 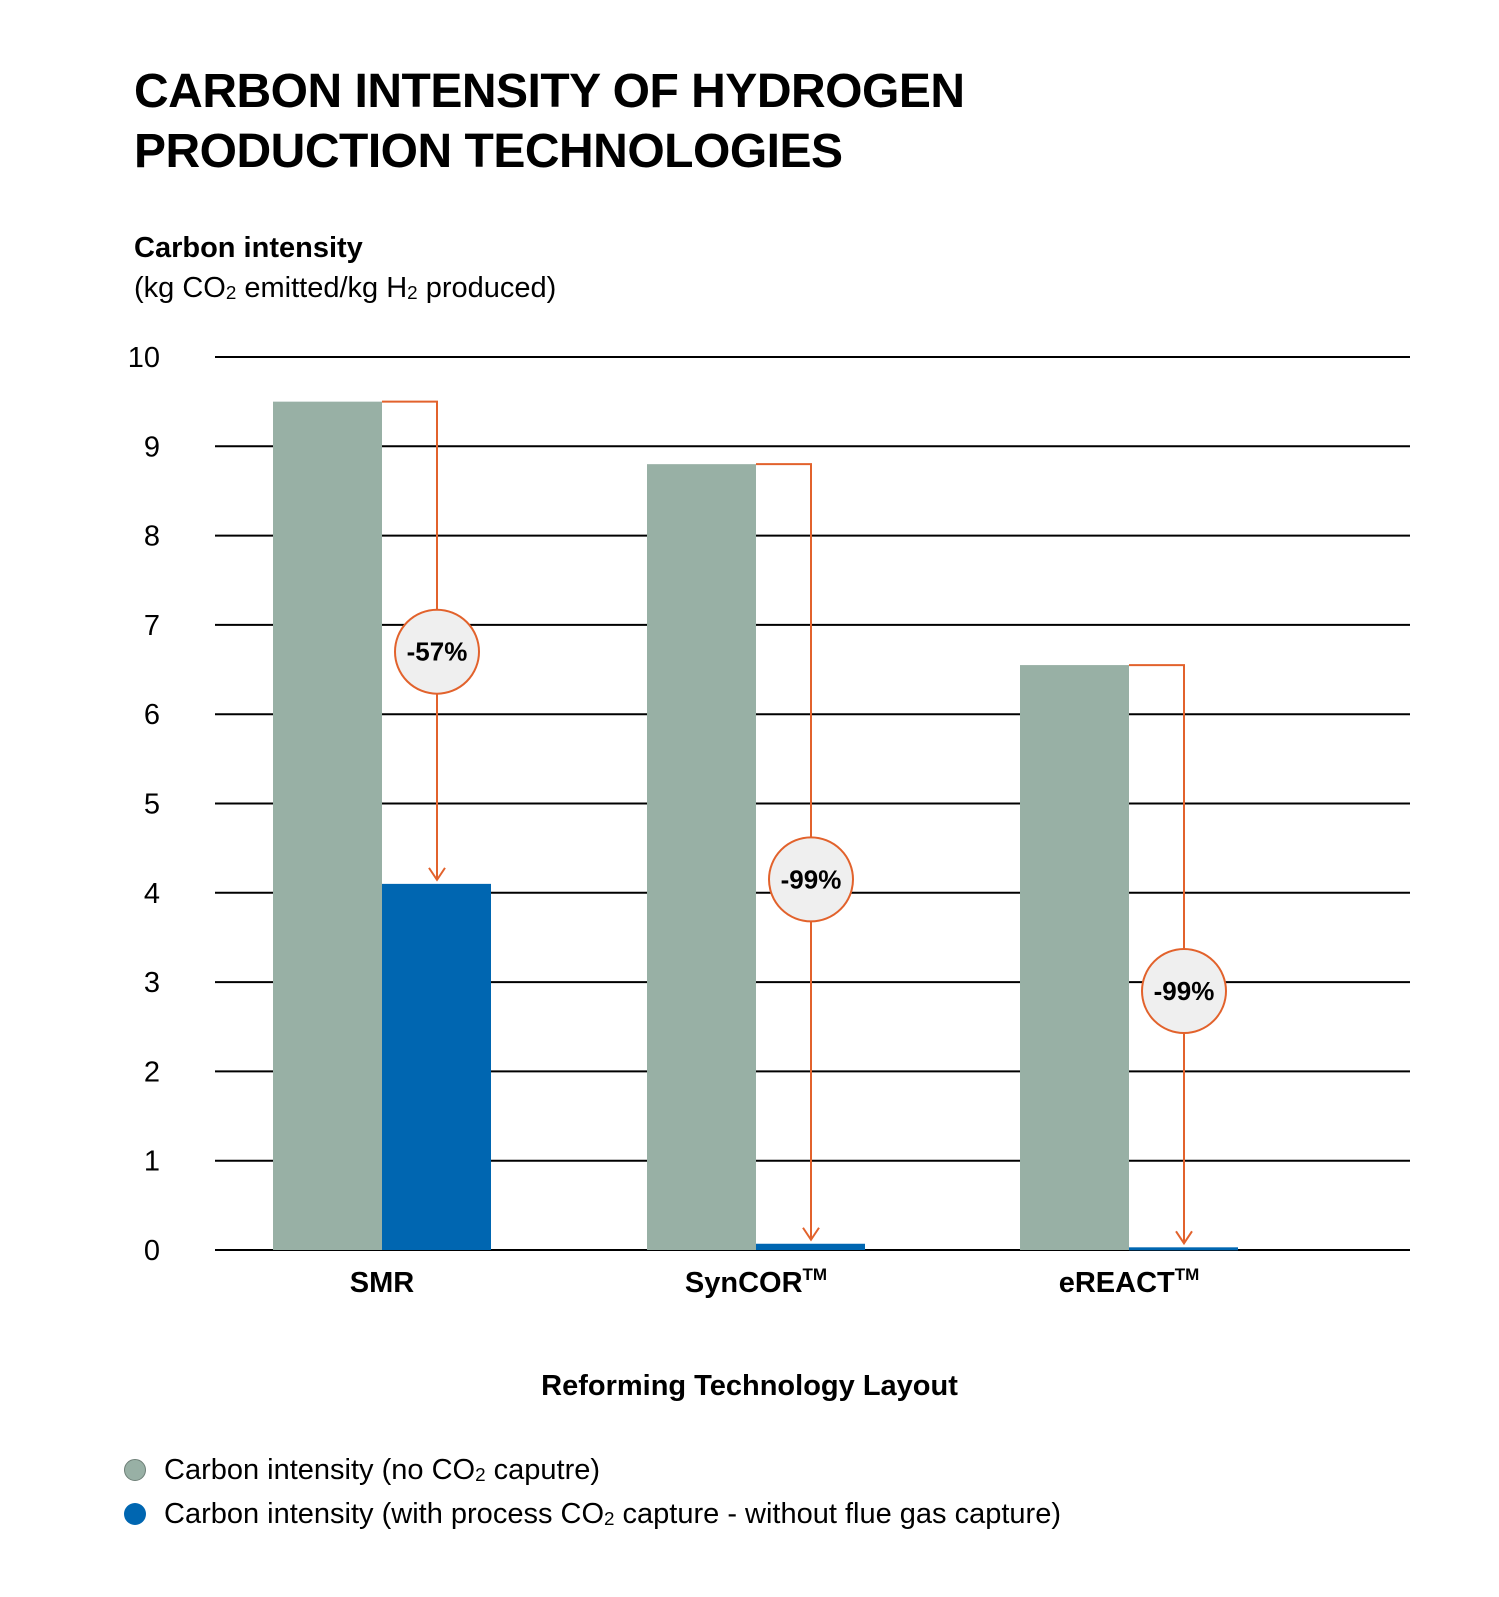 What do you see at coordinates (152, 537) in the screenshot?
I see `y-tick-label: 8` at bounding box center [152, 537].